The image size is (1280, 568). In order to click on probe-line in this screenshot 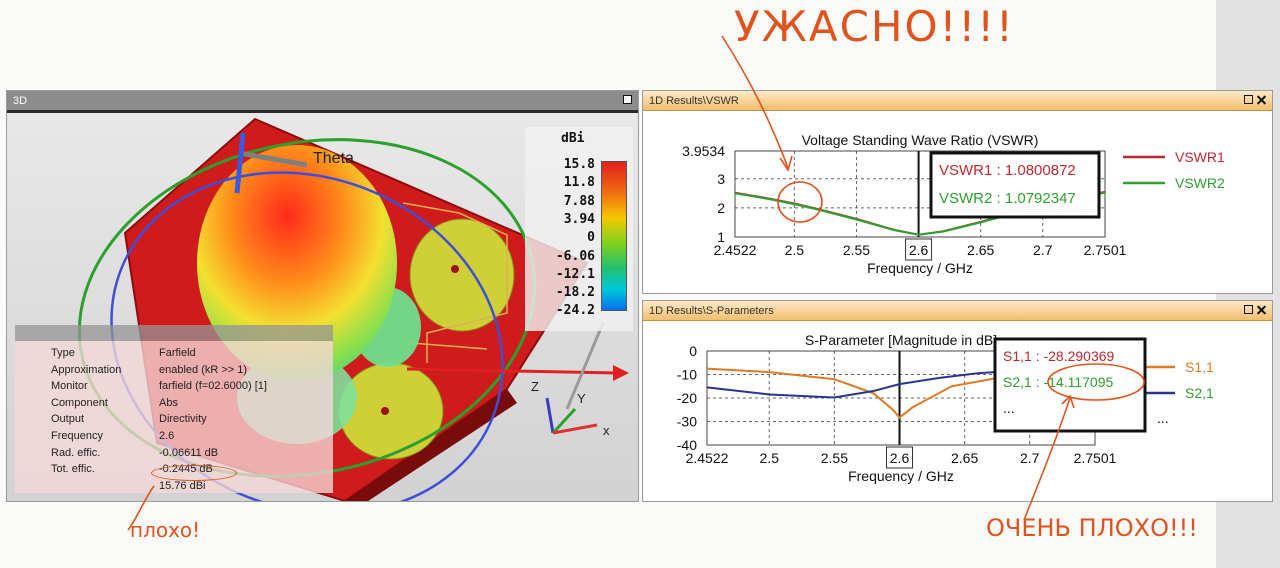, I will do `click(585, 366)`.